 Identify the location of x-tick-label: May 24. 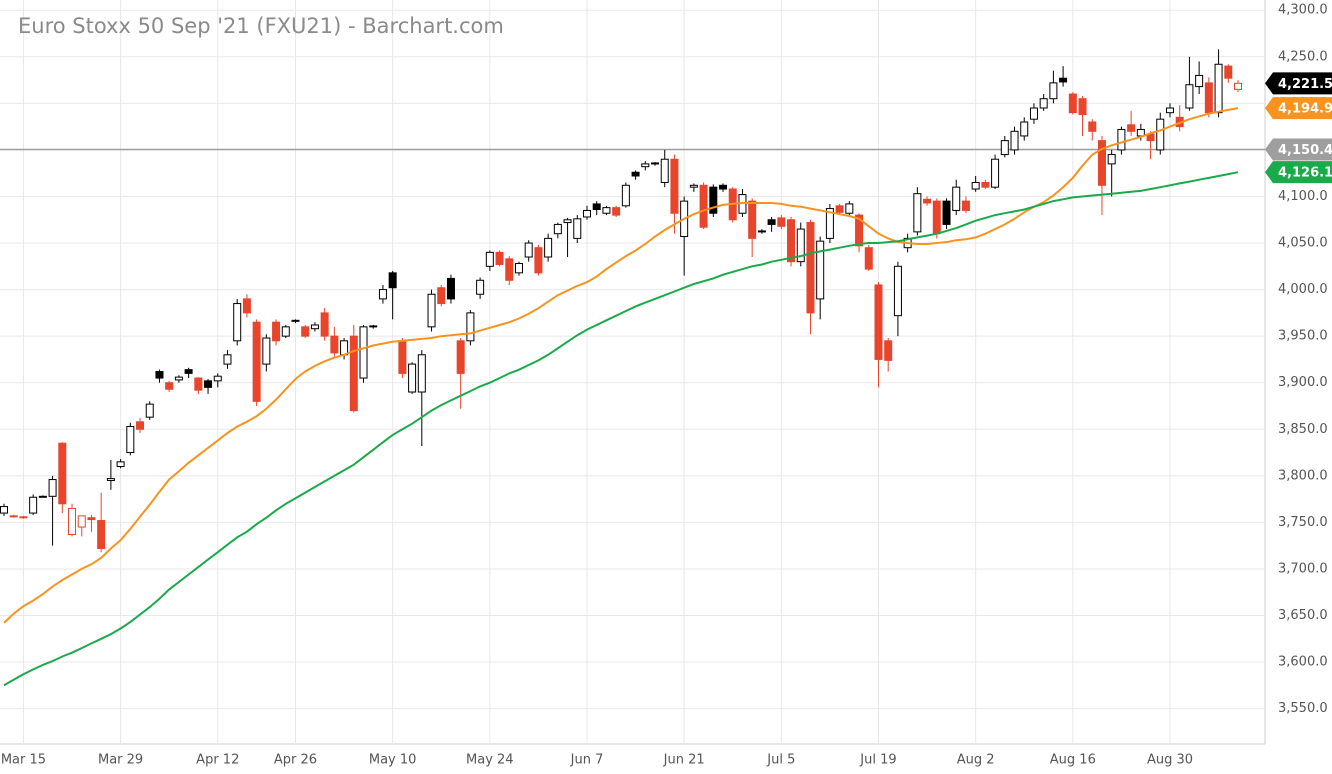
(490, 760).